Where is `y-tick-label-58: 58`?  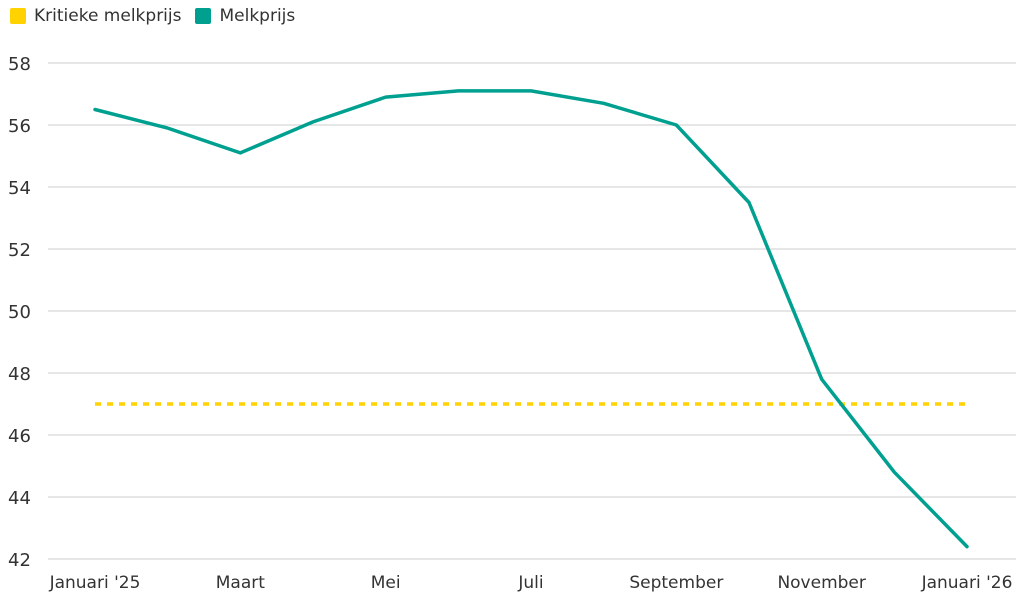
y-tick-label-58: 58 is located at coordinates (19, 64).